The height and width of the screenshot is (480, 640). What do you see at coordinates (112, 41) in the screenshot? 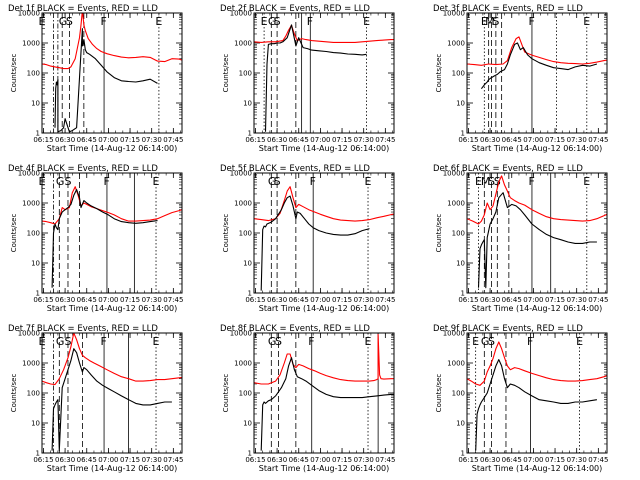
I see `det-1f-lld-series` at bounding box center [112, 41].